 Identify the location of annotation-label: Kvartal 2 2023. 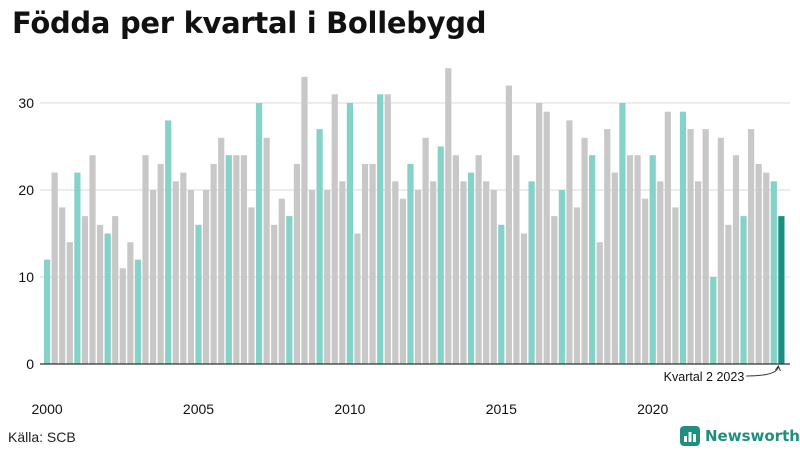
(704, 377).